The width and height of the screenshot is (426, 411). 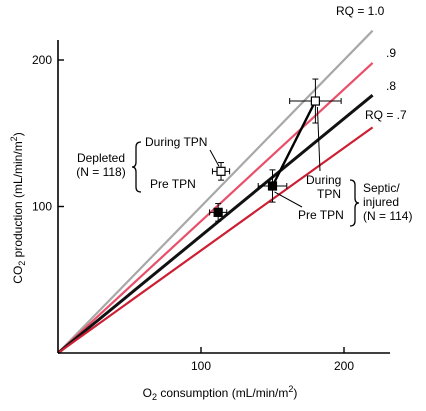 What do you see at coordinates (329, 194) in the screenshot?
I see `point-label-septic-during-line2: TPN` at bounding box center [329, 194].